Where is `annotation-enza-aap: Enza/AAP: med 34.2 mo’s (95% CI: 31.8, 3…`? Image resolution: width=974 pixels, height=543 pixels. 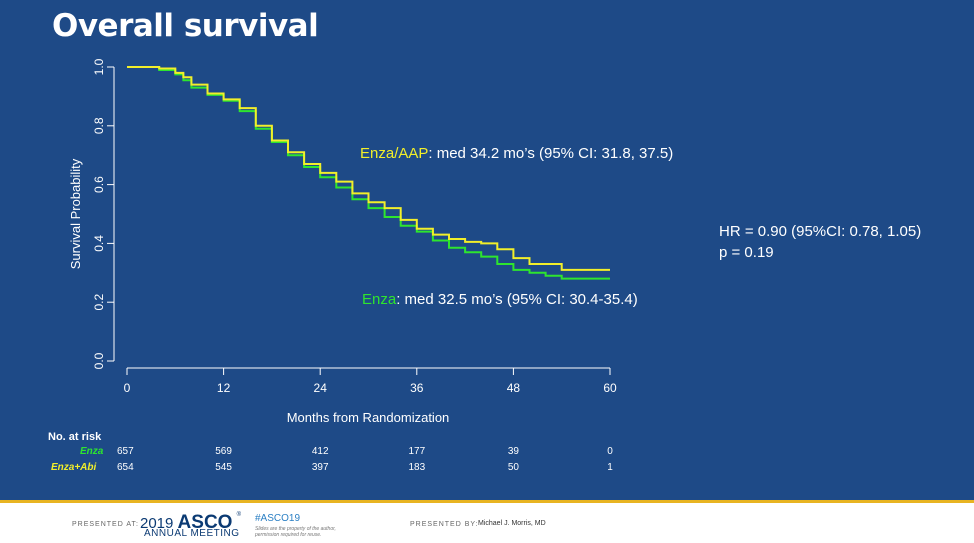 annotation-enza-aap: Enza/AAP: med 34.2 mo’s (95% CI: 31.8, 3… is located at coordinates (516, 153).